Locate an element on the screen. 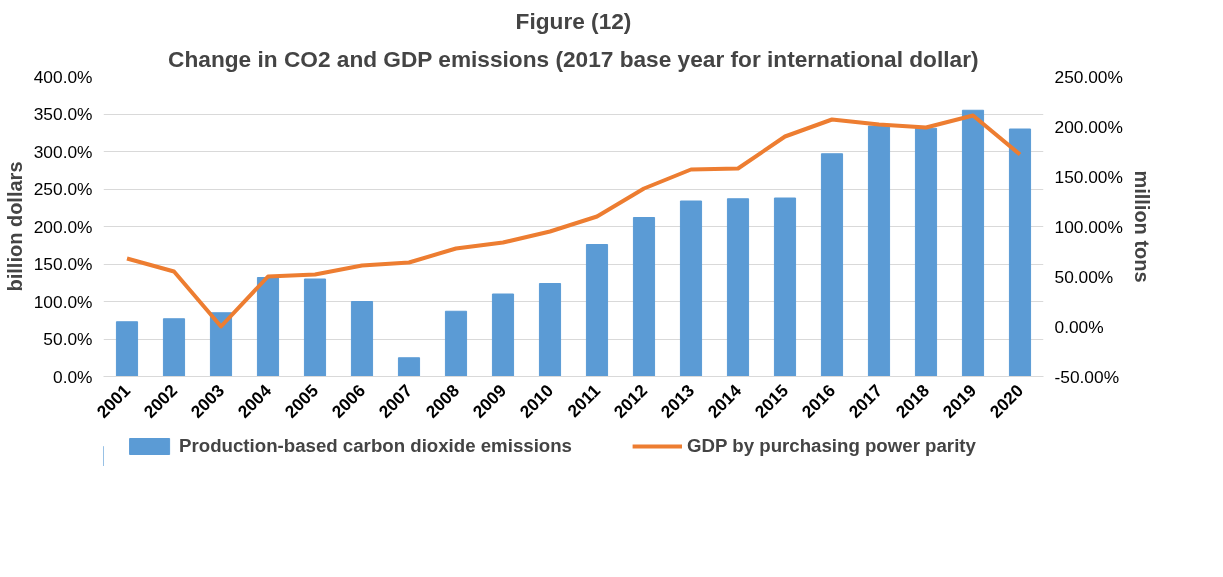 The image size is (1223, 577). y2-axis-title: million tons is located at coordinates (1141, 226).